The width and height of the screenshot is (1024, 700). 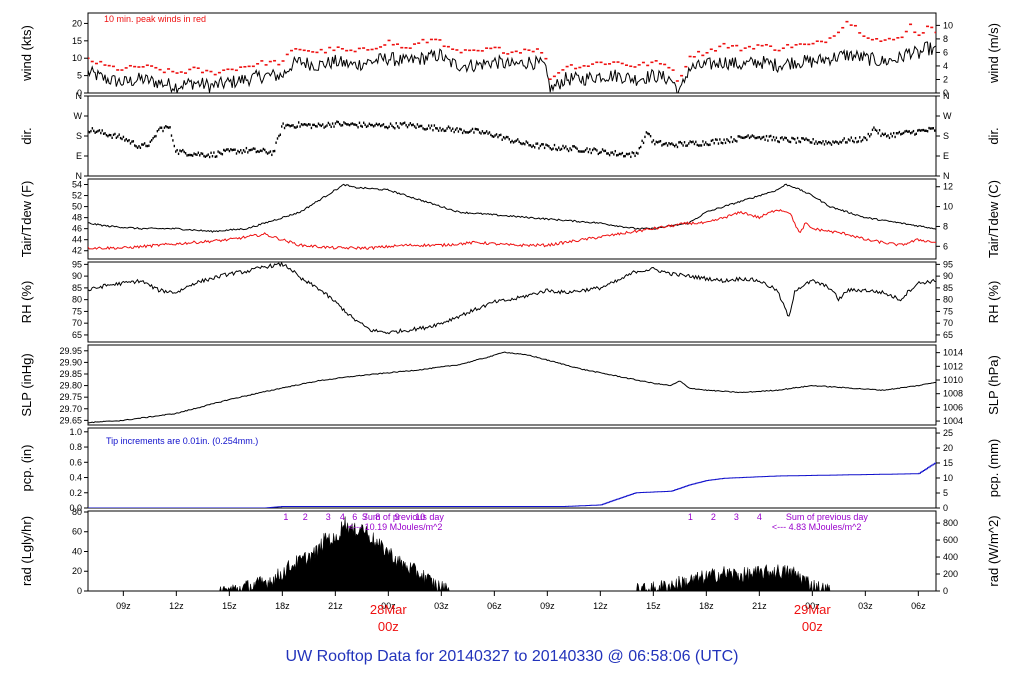 What do you see at coordinates (77, 229) in the screenshot?
I see `y-tick-label: 46` at bounding box center [77, 229].